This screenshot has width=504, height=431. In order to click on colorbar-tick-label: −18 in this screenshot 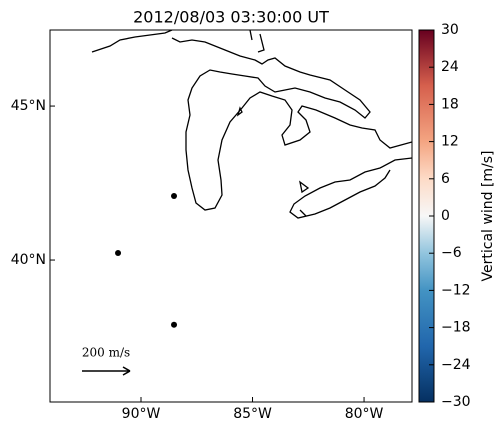, I will do `click(456, 328)`.